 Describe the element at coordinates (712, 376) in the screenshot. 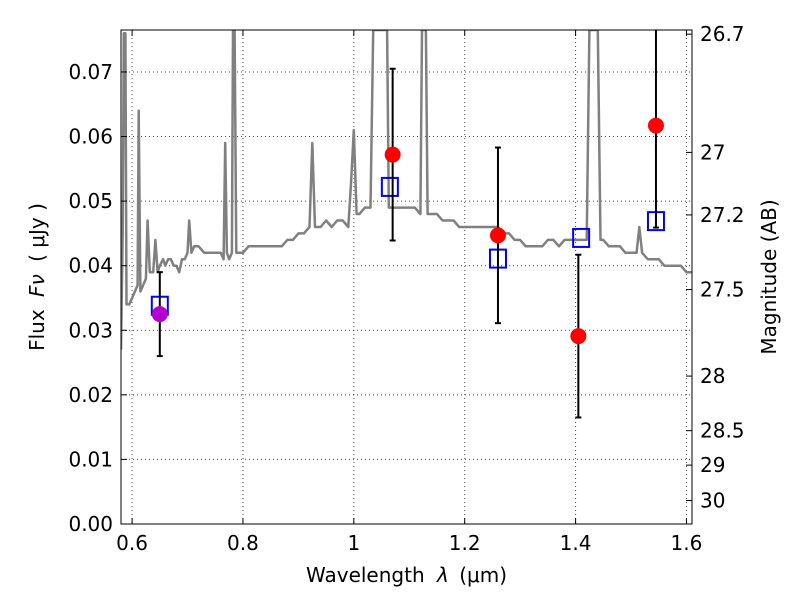

I see `y-right-tick-label: 28` at that location.